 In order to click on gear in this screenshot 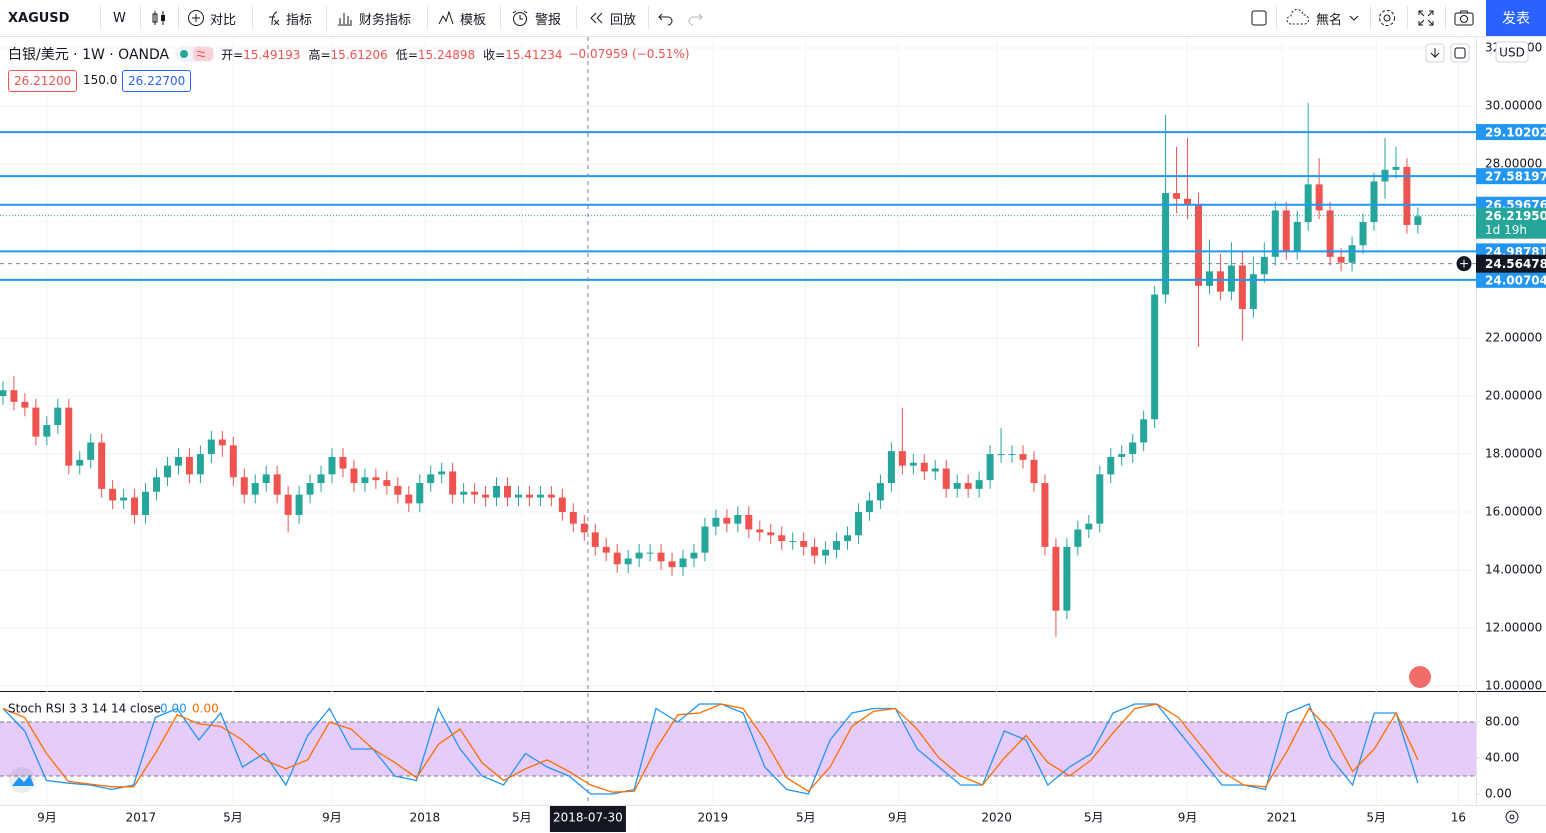, I will do `click(1512, 817)`.